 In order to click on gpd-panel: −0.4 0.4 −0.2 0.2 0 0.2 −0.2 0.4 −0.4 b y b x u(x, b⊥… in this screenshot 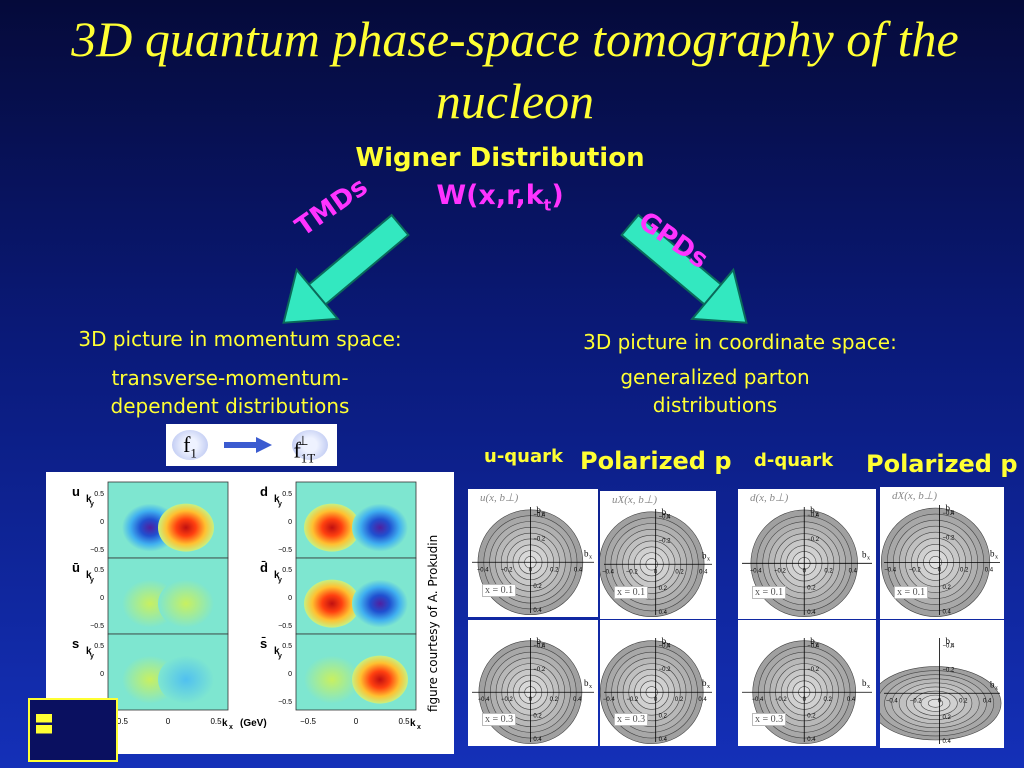, I will do `click(533, 553)`.